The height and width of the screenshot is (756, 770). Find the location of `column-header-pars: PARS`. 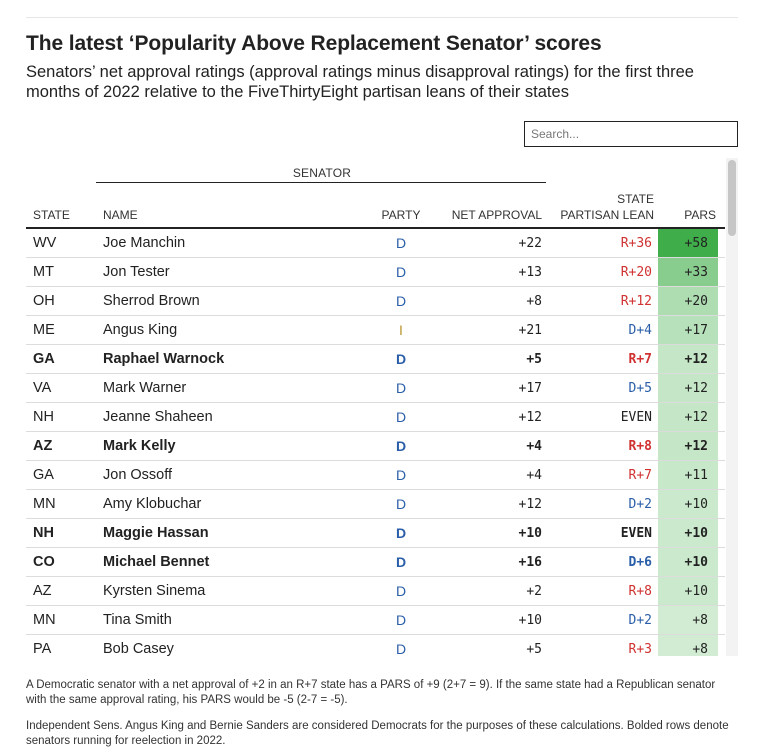

column-header-pars: PARS is located at coordinates (700, 215).